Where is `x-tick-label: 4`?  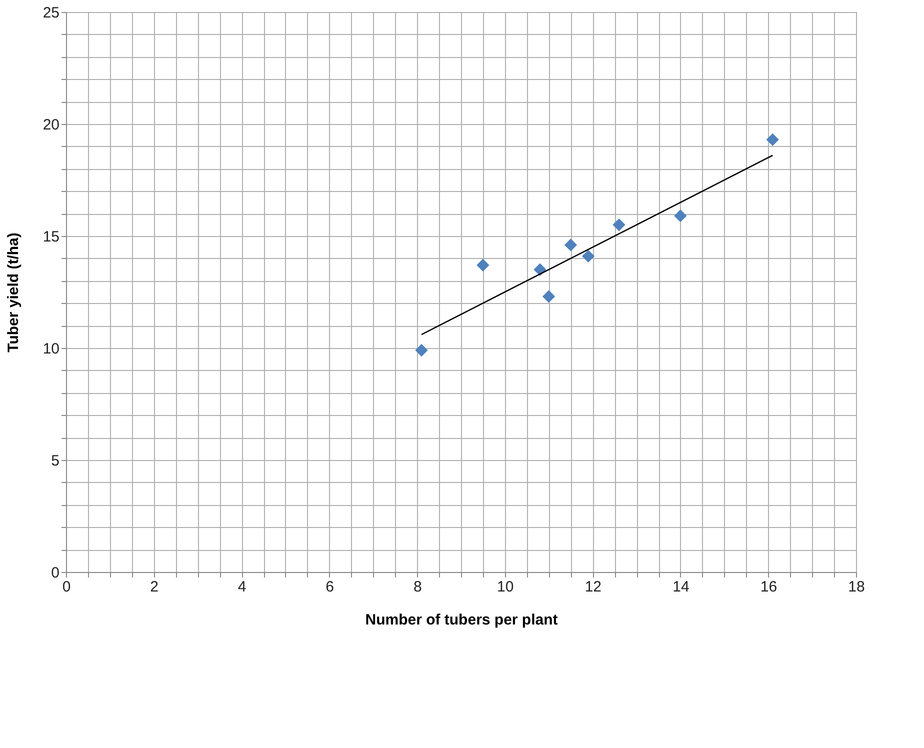 x-tick-label: 4 is located at coordinates (242, 587).